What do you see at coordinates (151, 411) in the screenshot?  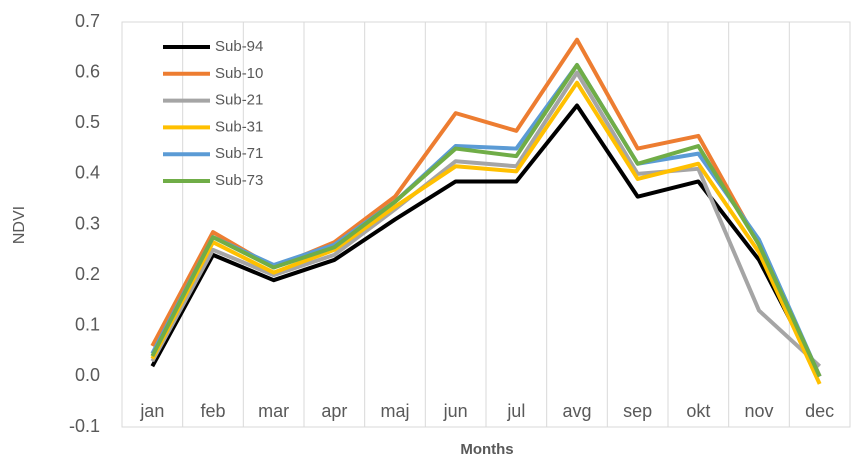 I see `x-tick-label: jan` at bounding box center [151, 411].